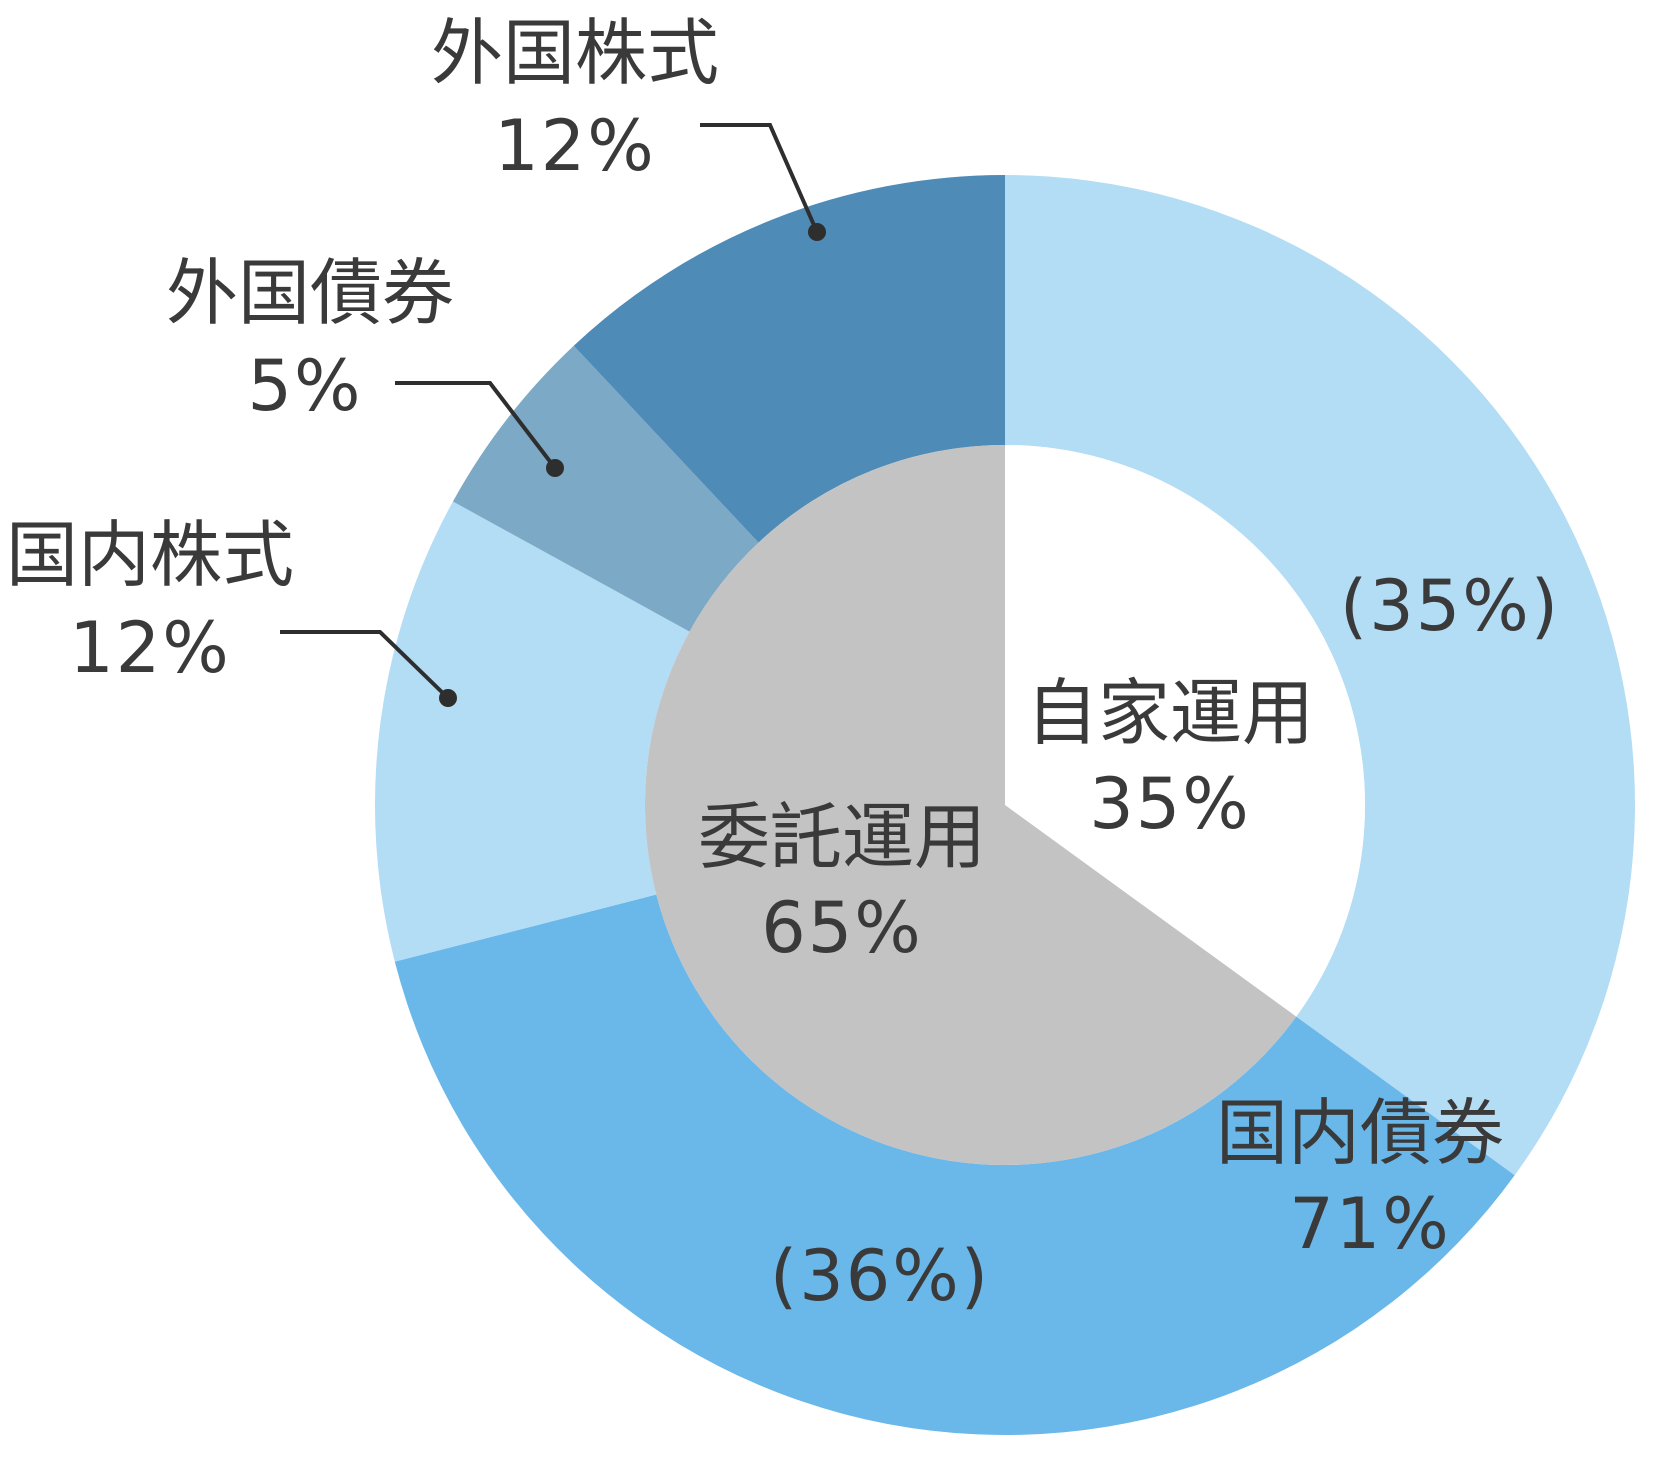 The width and height of the screenshot is (1659, 1479). What do you see at coordinates (789, 359) in the screenshot?
I see `slice-foreign-stock` at bounding box center [789, 359].